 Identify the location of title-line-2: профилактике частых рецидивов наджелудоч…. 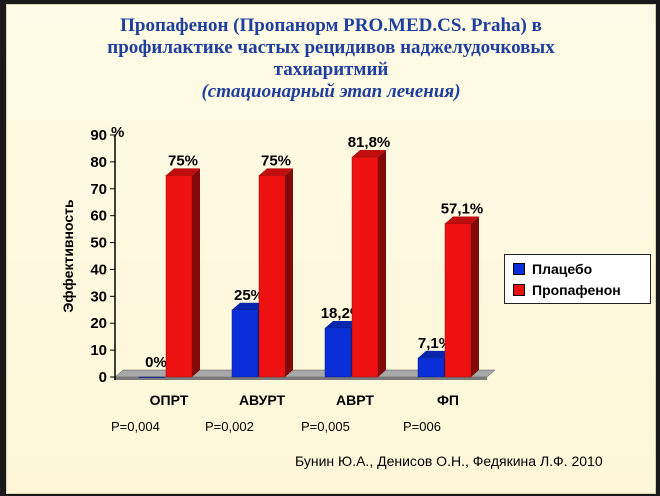
(331, 47).